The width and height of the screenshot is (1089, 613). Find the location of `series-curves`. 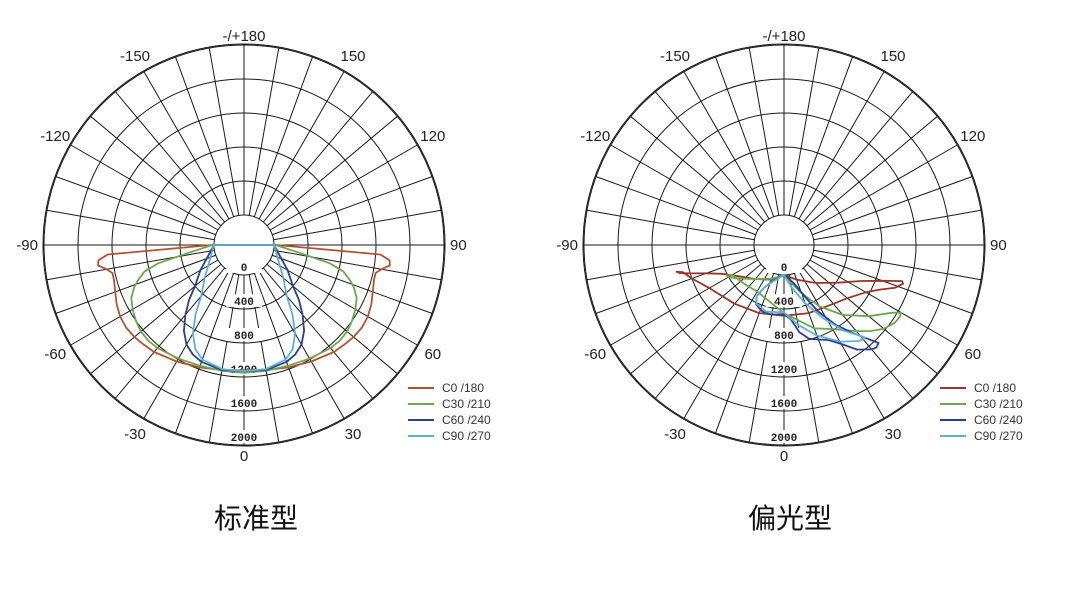

series-curves is located at coordinates (244, 309).